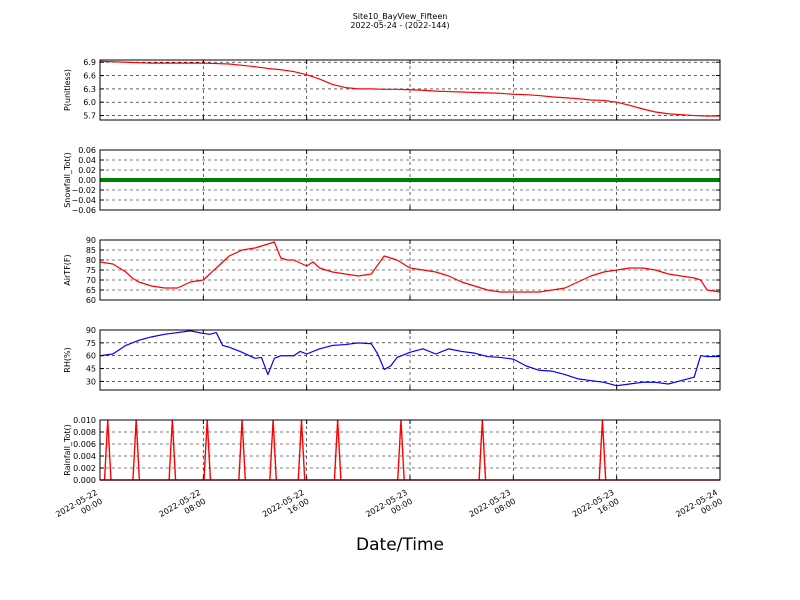 The image size is (800, 600). I want to click on y-tick-label: 6.6, so click(89, 76).